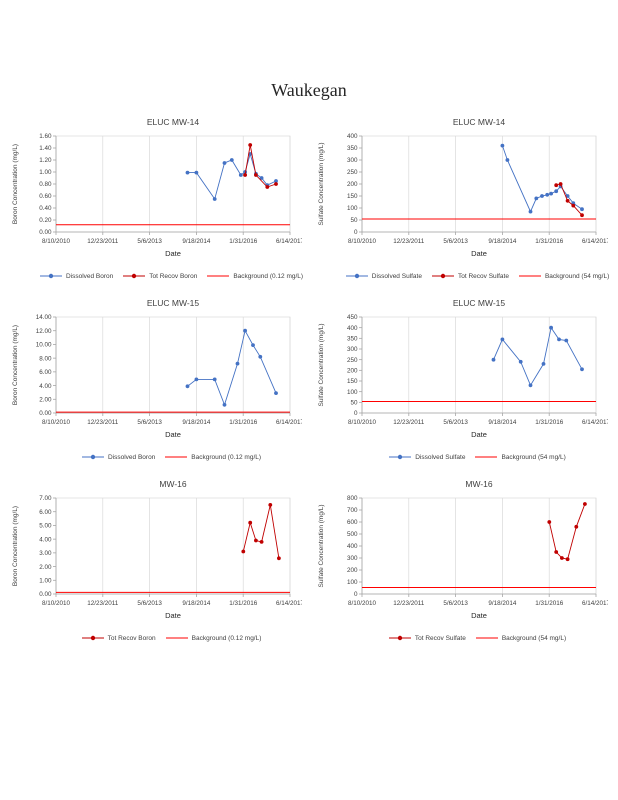 Image resolution: width=618 pixels, height=800 pixels. What do you see at coordinates (45, 160) in the screenshot?
I see `svg-text: 1.20` at bounding box center [45, 160].